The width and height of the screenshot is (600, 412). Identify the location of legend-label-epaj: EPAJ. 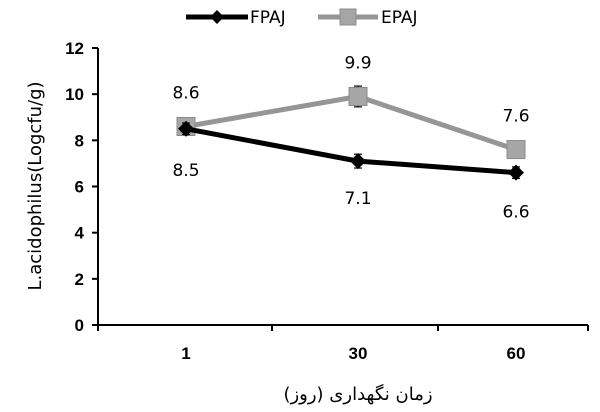
(399, 18).